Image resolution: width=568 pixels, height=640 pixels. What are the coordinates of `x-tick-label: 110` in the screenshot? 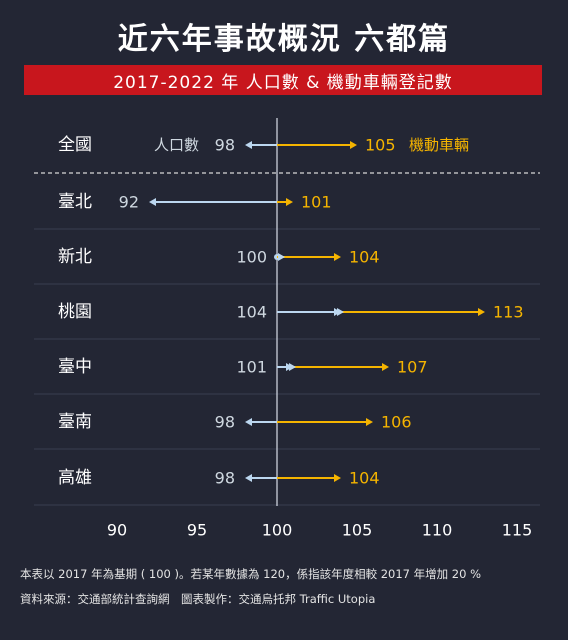 It's located at (437, 530).